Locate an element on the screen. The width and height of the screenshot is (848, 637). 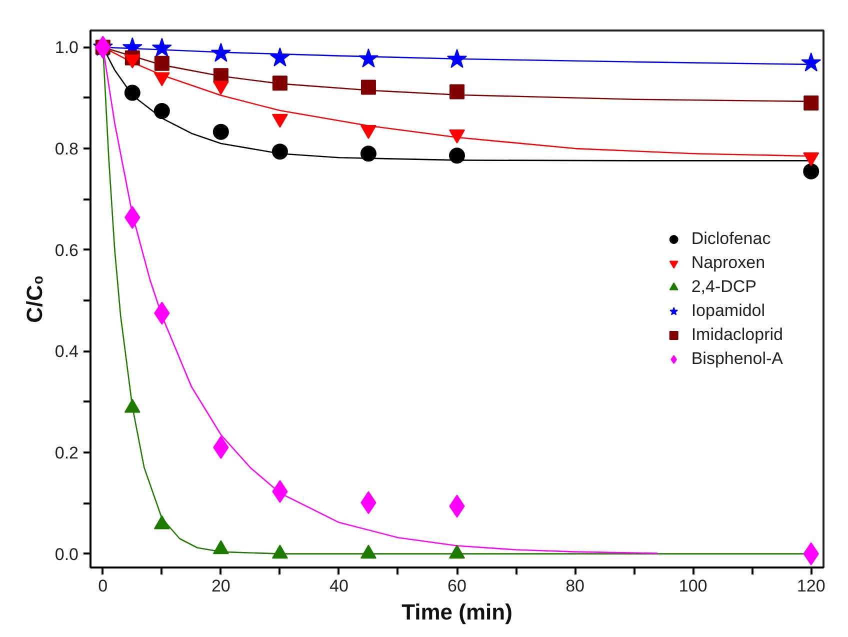
y-tick-label: 1.0 is located at coordinates (66, 48).